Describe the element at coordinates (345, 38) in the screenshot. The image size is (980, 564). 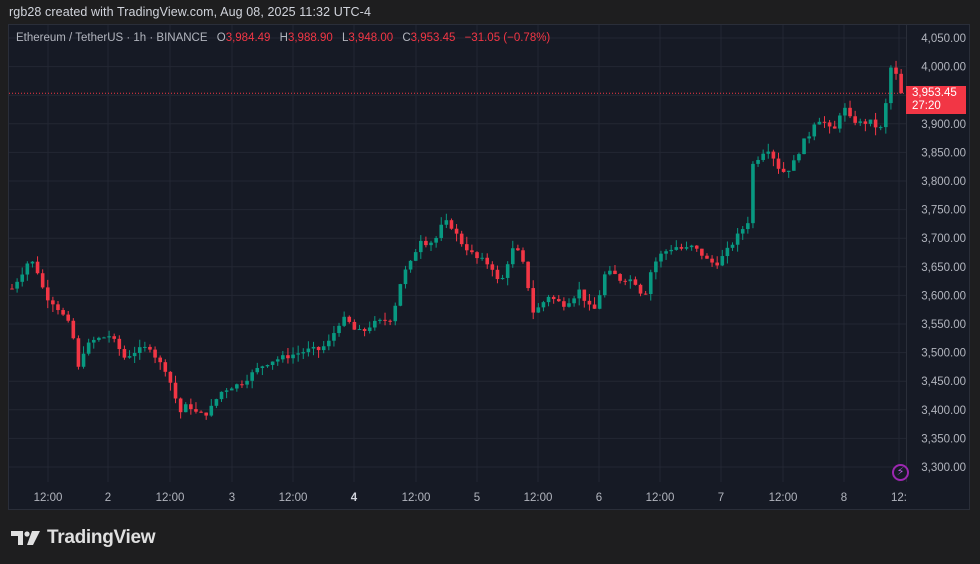
I see `low-label: L` at that location.